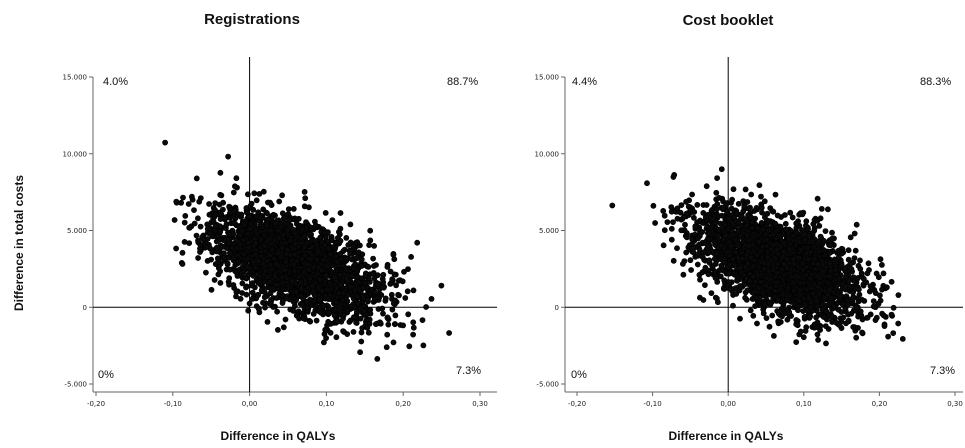  Describe the element at coordinates (726, 436) in the screenshot. I see `x-axis-label: Difference in QALYs` at that location.